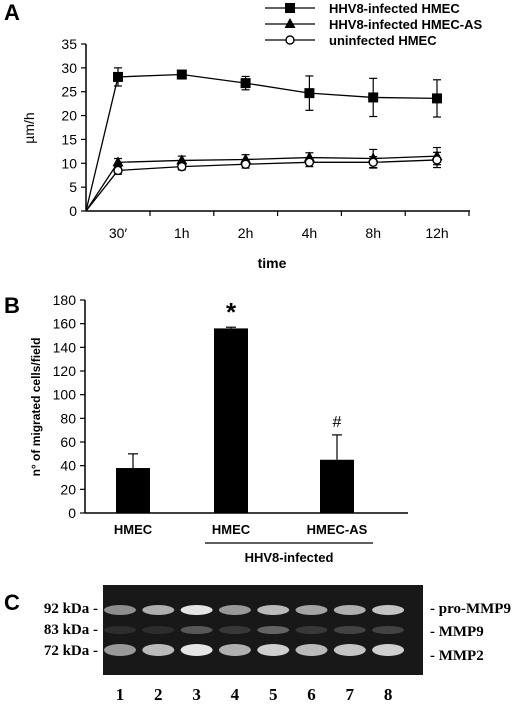  What do you see at coordinates (182, 233) in the screenshot?
I see `x-tick-label-a: 1h` at bounding box center [182, 233].